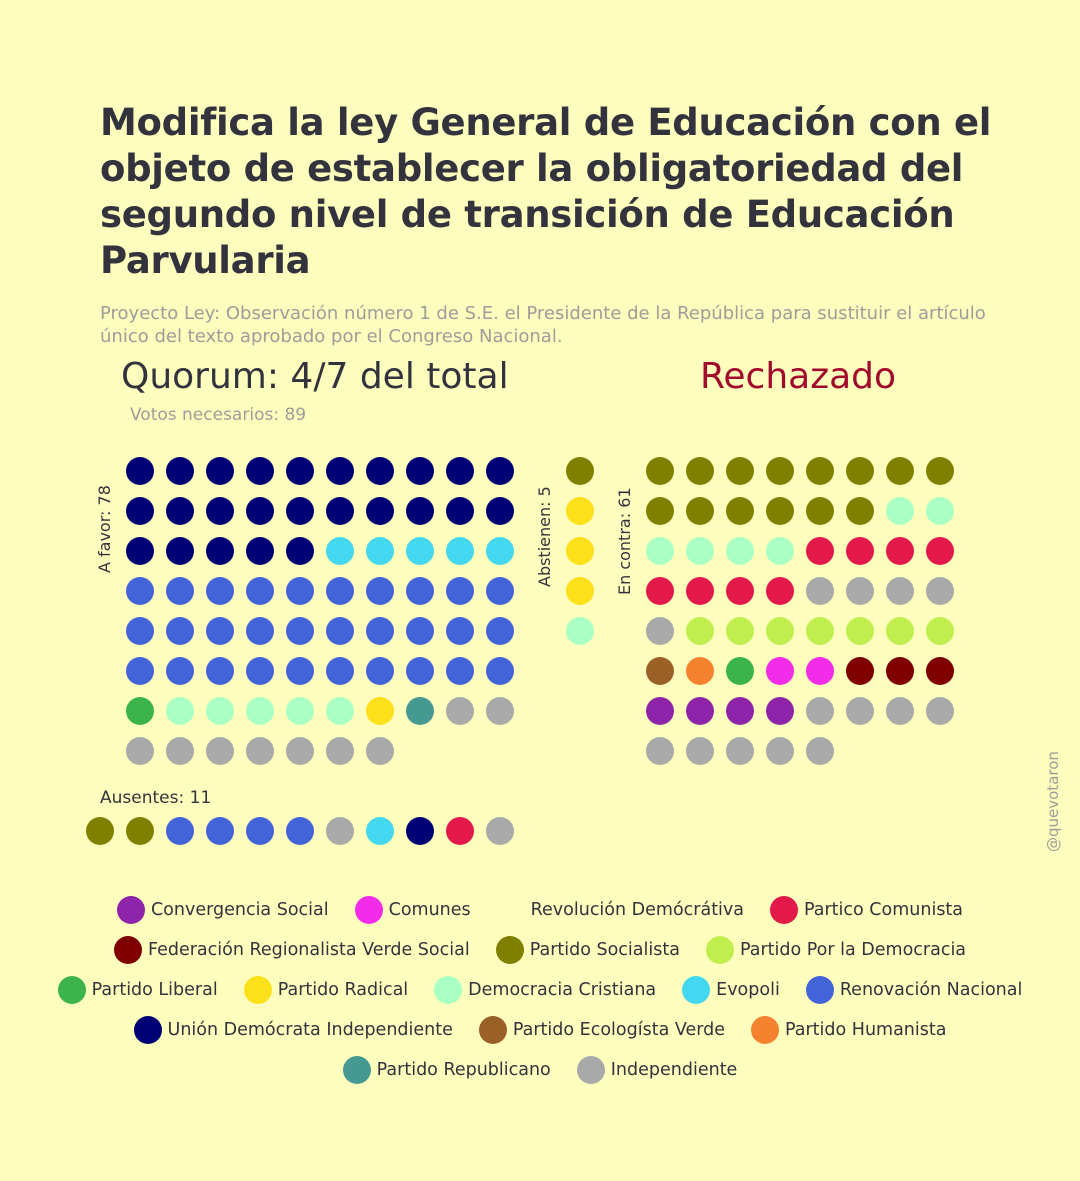 The image size is (1080, 1181). What do you see at coordinates (848, 1030) in the screenshot?
I see `legend-item: Partido Humanista` at bounding box center [848, 1030].